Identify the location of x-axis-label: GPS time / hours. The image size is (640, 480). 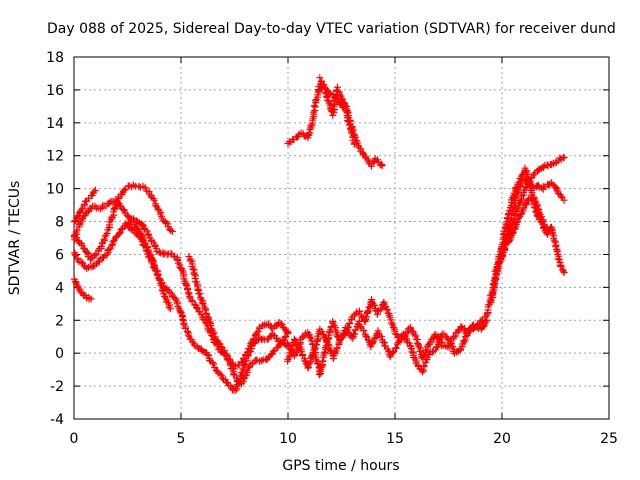
(340, 466).